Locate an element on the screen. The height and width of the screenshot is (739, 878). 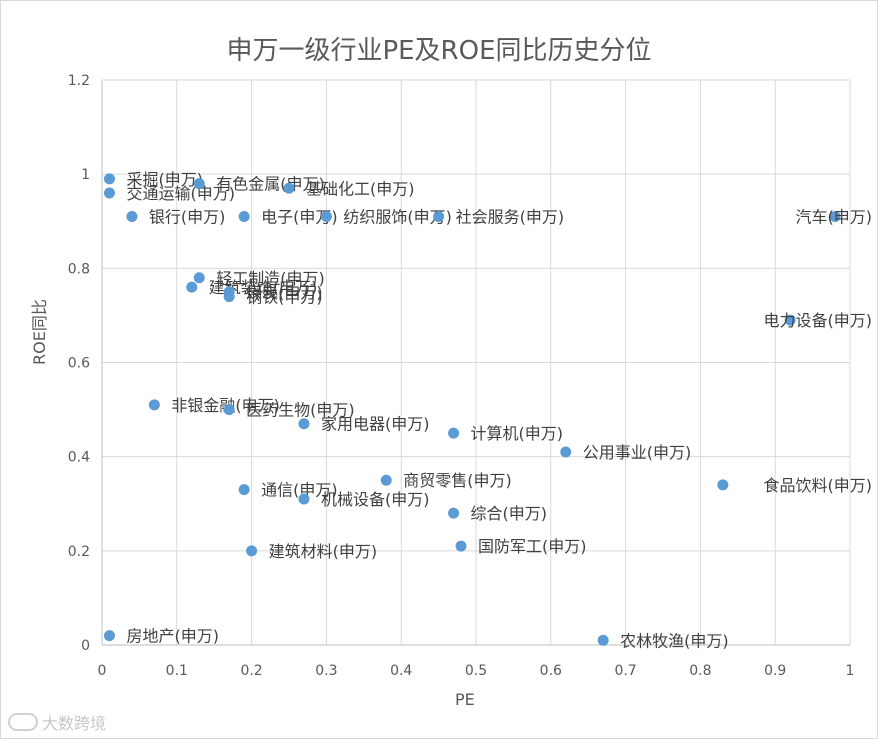
data-label: 社会服务(申万) is located at coordinates (510, 217).